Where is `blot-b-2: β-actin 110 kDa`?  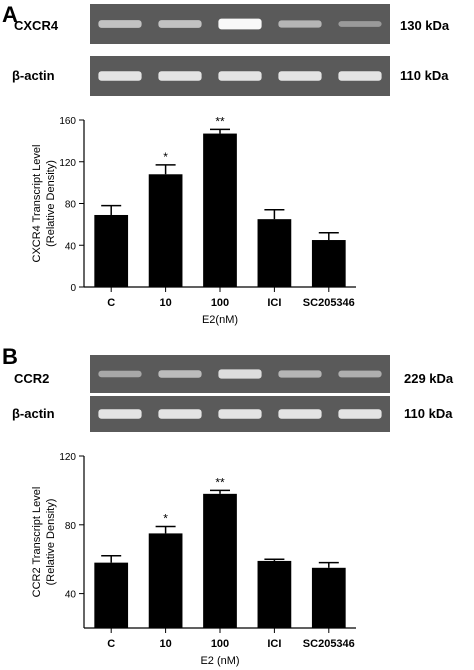 blot-b-2: β-actin 110 kDa is located at coordinates (232, 414).